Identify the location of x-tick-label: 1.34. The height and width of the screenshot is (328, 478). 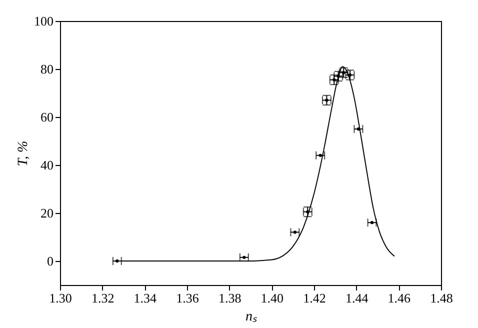
(146, 298).